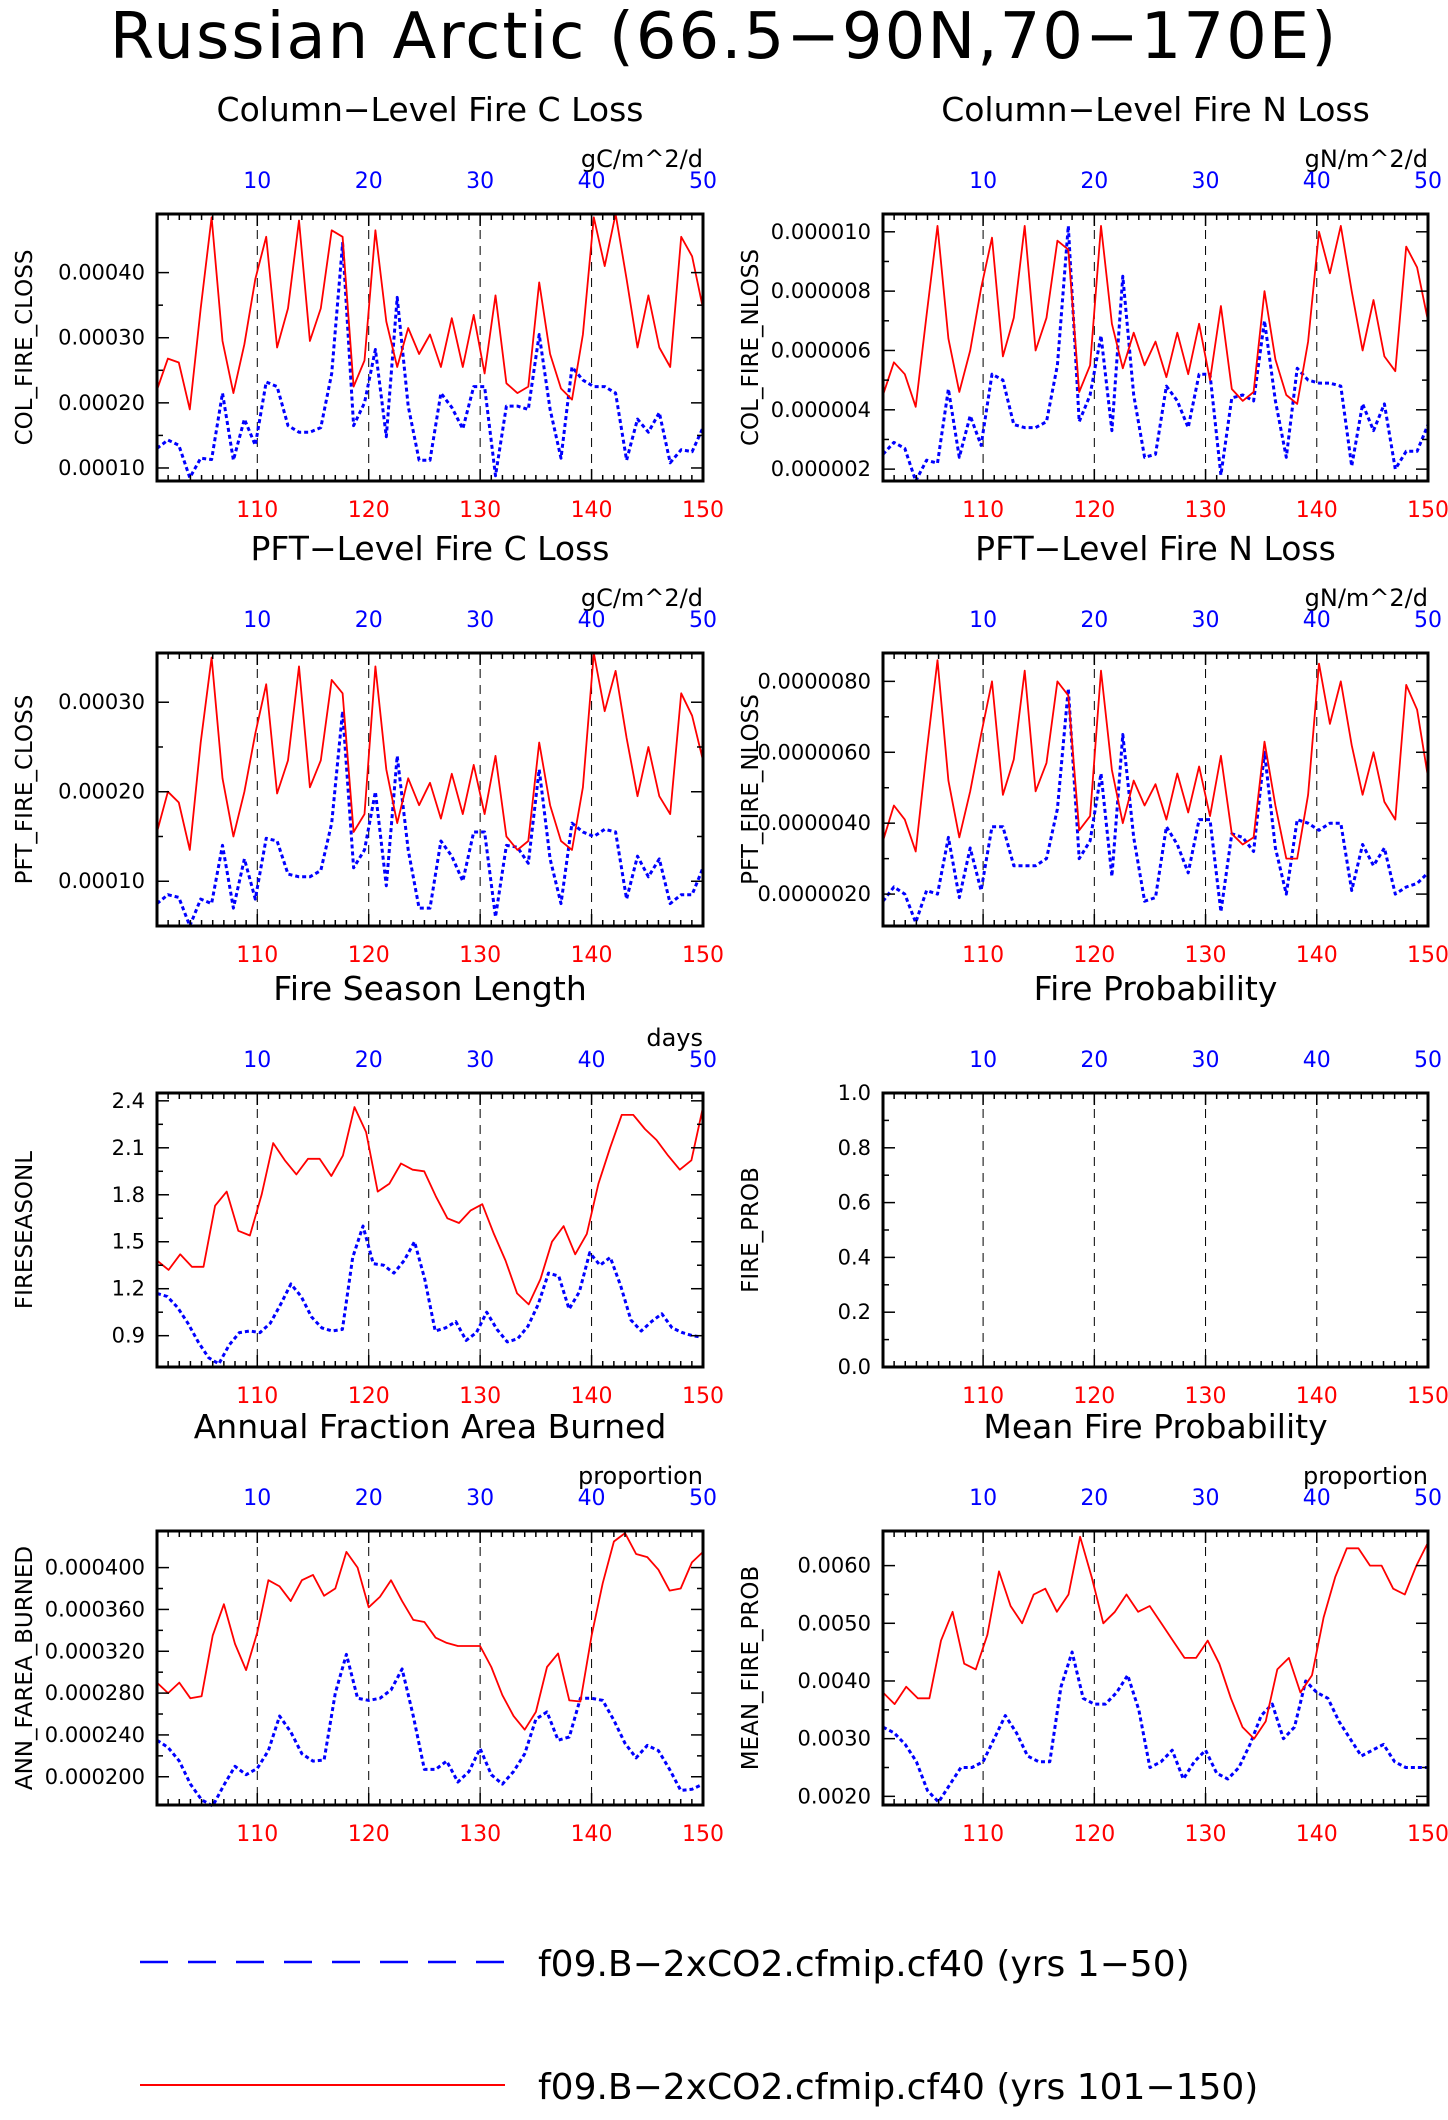 The image size is (1448, 2120). Describe the element at coordinates (25, 790) in the screenshot. I see `y-axis-label: PFT_FIRE_CLOSS` at that location.